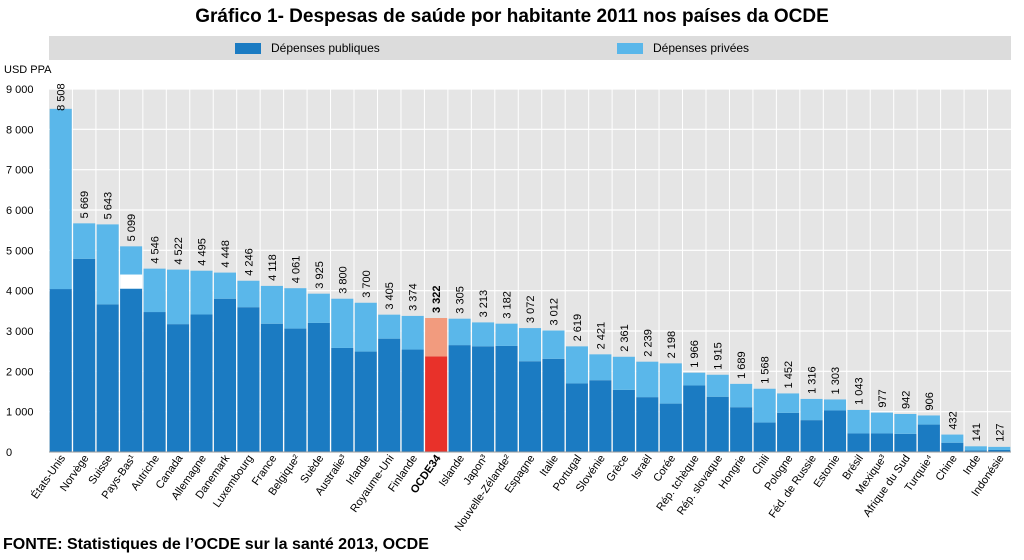  What do you see at coordinates (62, 97) in the screenshot?
I see `data-label: 8 508` at bounding box center [62, 97].